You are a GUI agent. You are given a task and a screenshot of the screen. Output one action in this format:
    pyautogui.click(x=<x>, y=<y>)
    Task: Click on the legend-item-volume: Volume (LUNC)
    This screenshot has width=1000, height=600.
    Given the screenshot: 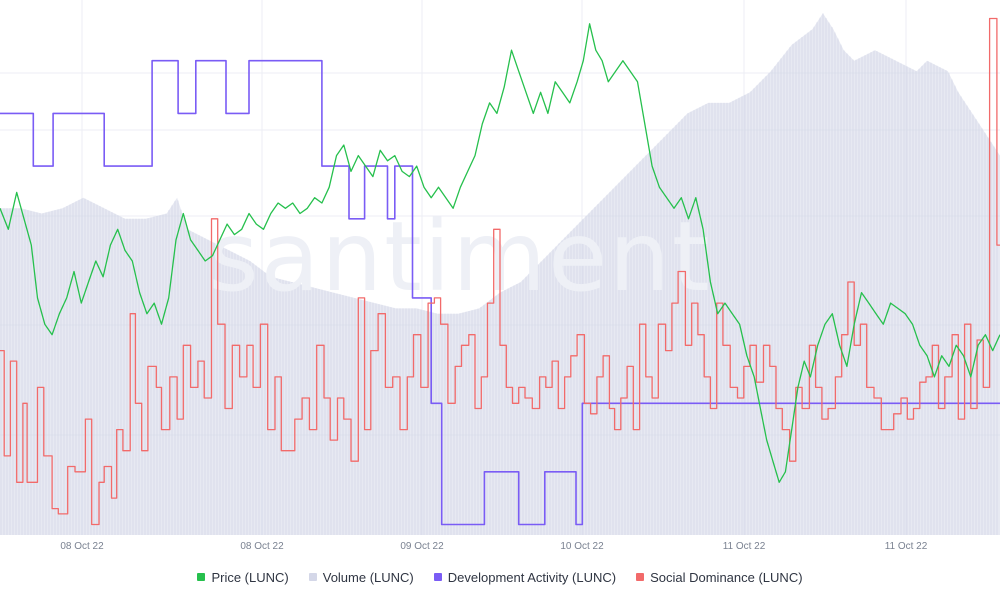 What is the action you would take?
    pyautogui.click(x=361, y=577)
    